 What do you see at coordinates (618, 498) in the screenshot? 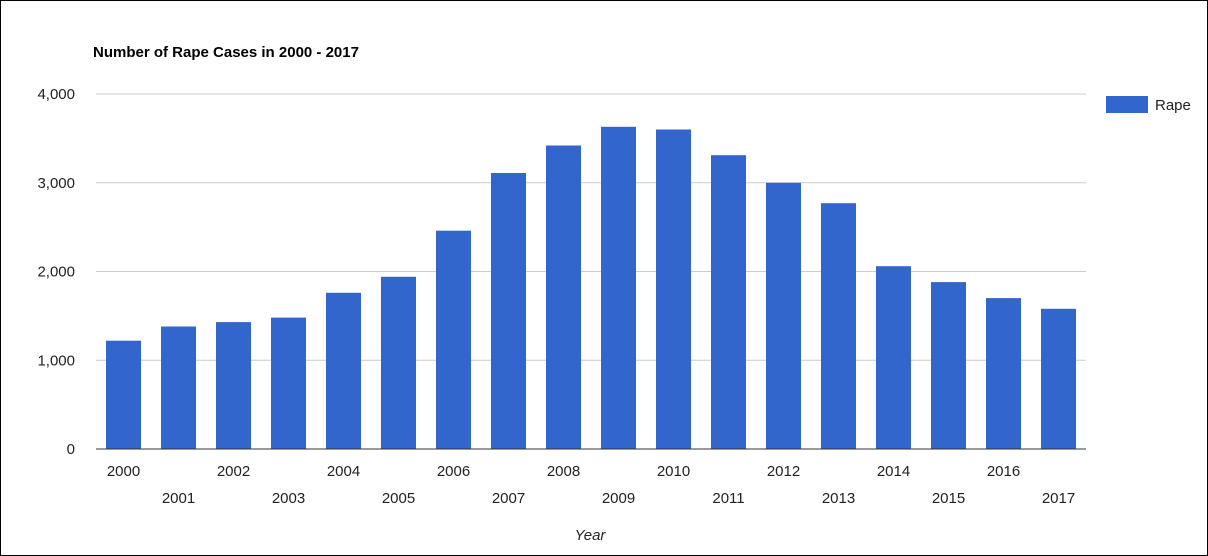
I see `x-tick-label: 2009` at bounding box center [618, 498].